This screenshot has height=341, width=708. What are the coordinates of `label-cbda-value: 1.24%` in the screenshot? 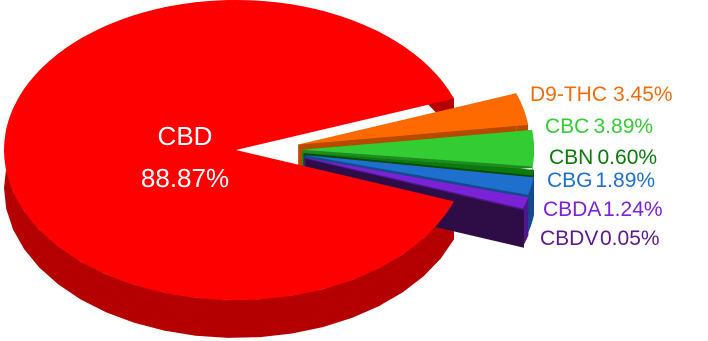 It's located at (633, 209).